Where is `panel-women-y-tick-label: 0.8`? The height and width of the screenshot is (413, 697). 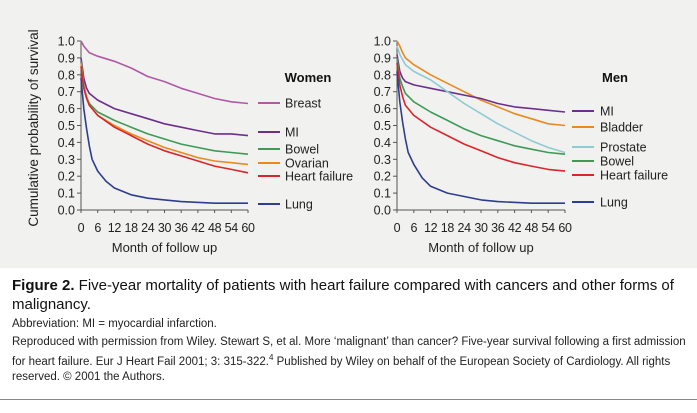
panel-women-y-tick-label: 0.8 is located at coordinates (66, 75).